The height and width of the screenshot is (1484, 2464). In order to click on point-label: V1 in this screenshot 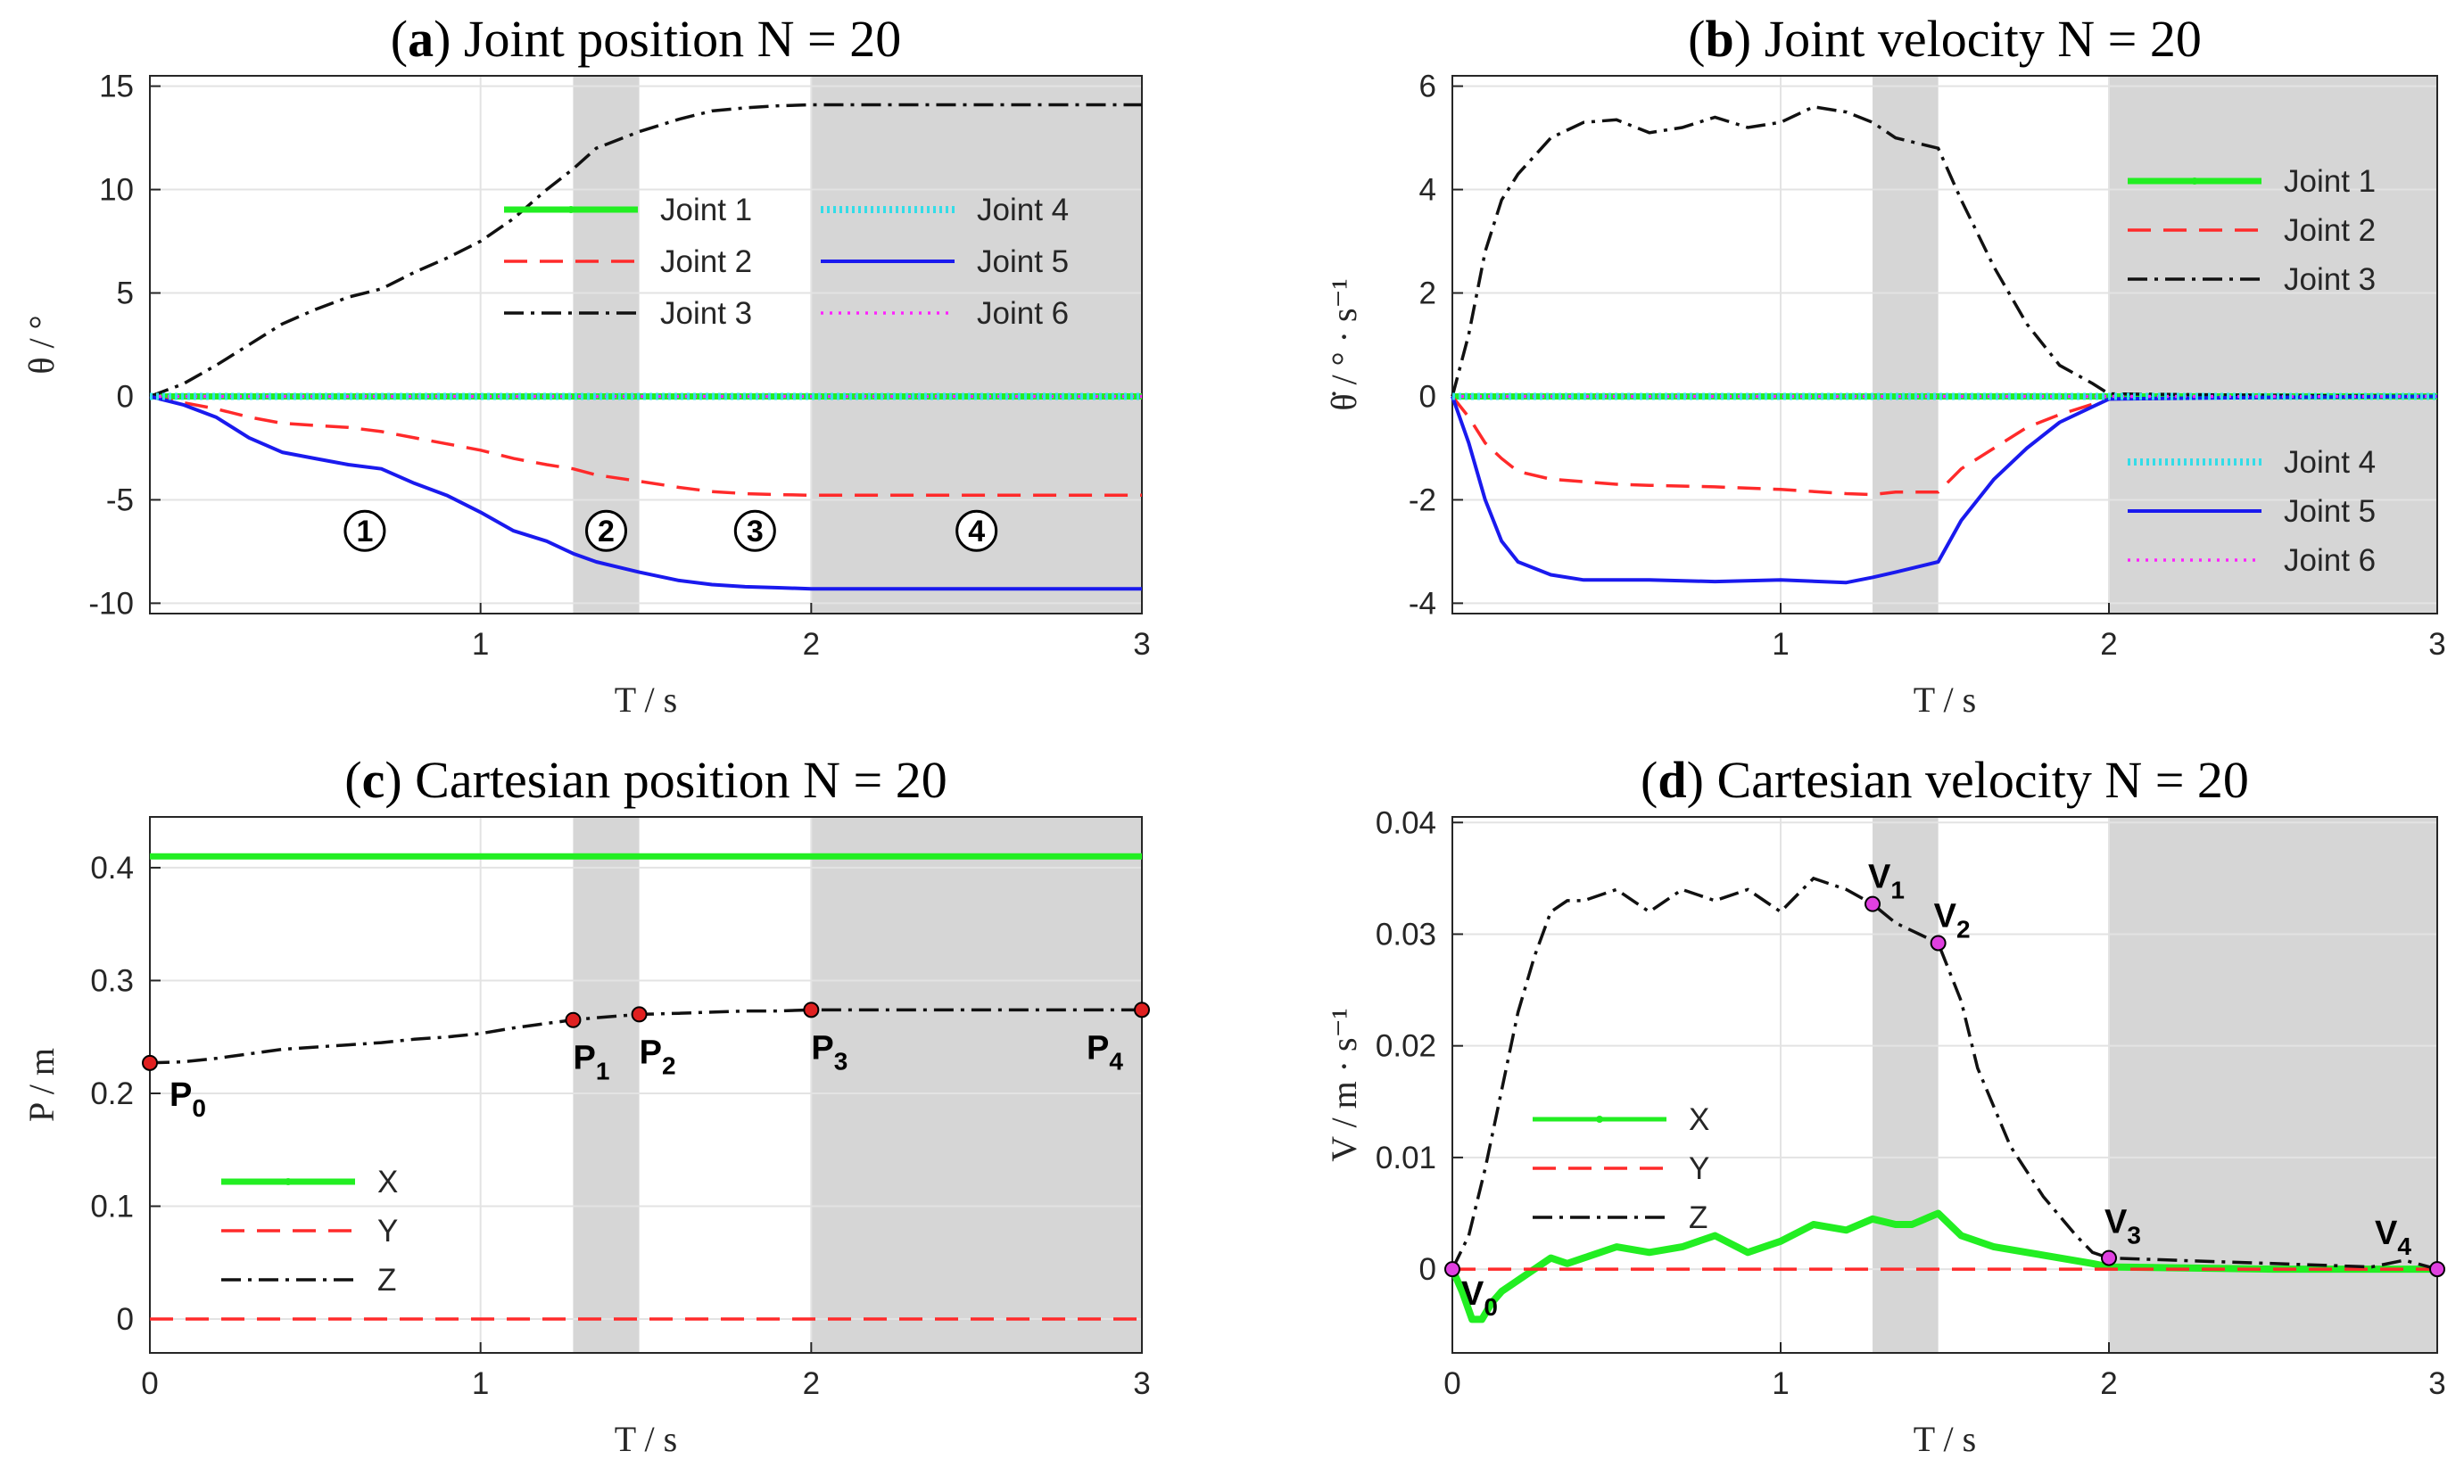, I will do `click(1886, 882)`.